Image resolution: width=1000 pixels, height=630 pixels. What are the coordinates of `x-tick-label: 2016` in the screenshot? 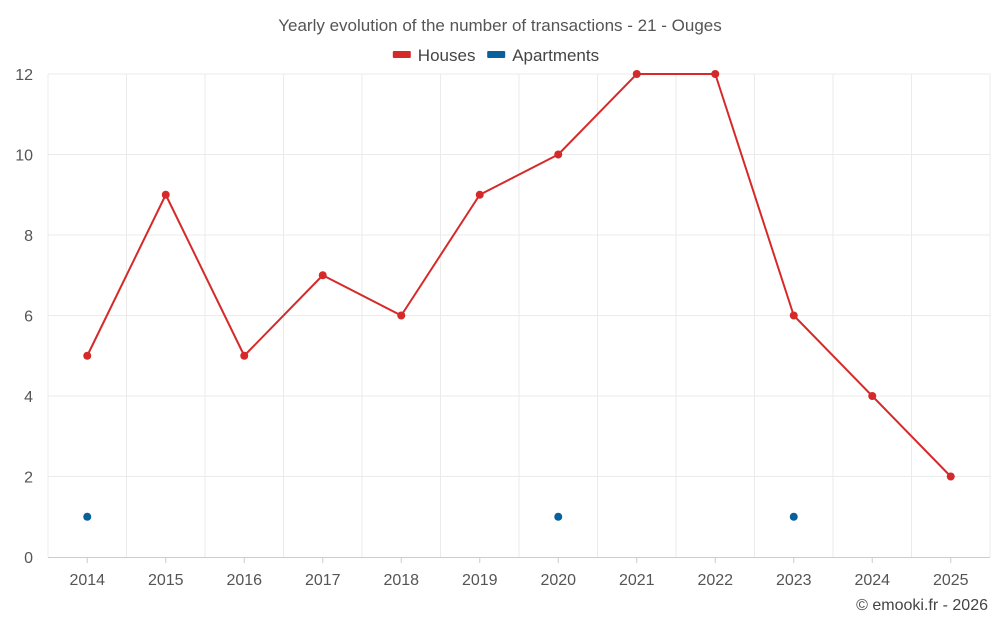 It's located at (244, 580).